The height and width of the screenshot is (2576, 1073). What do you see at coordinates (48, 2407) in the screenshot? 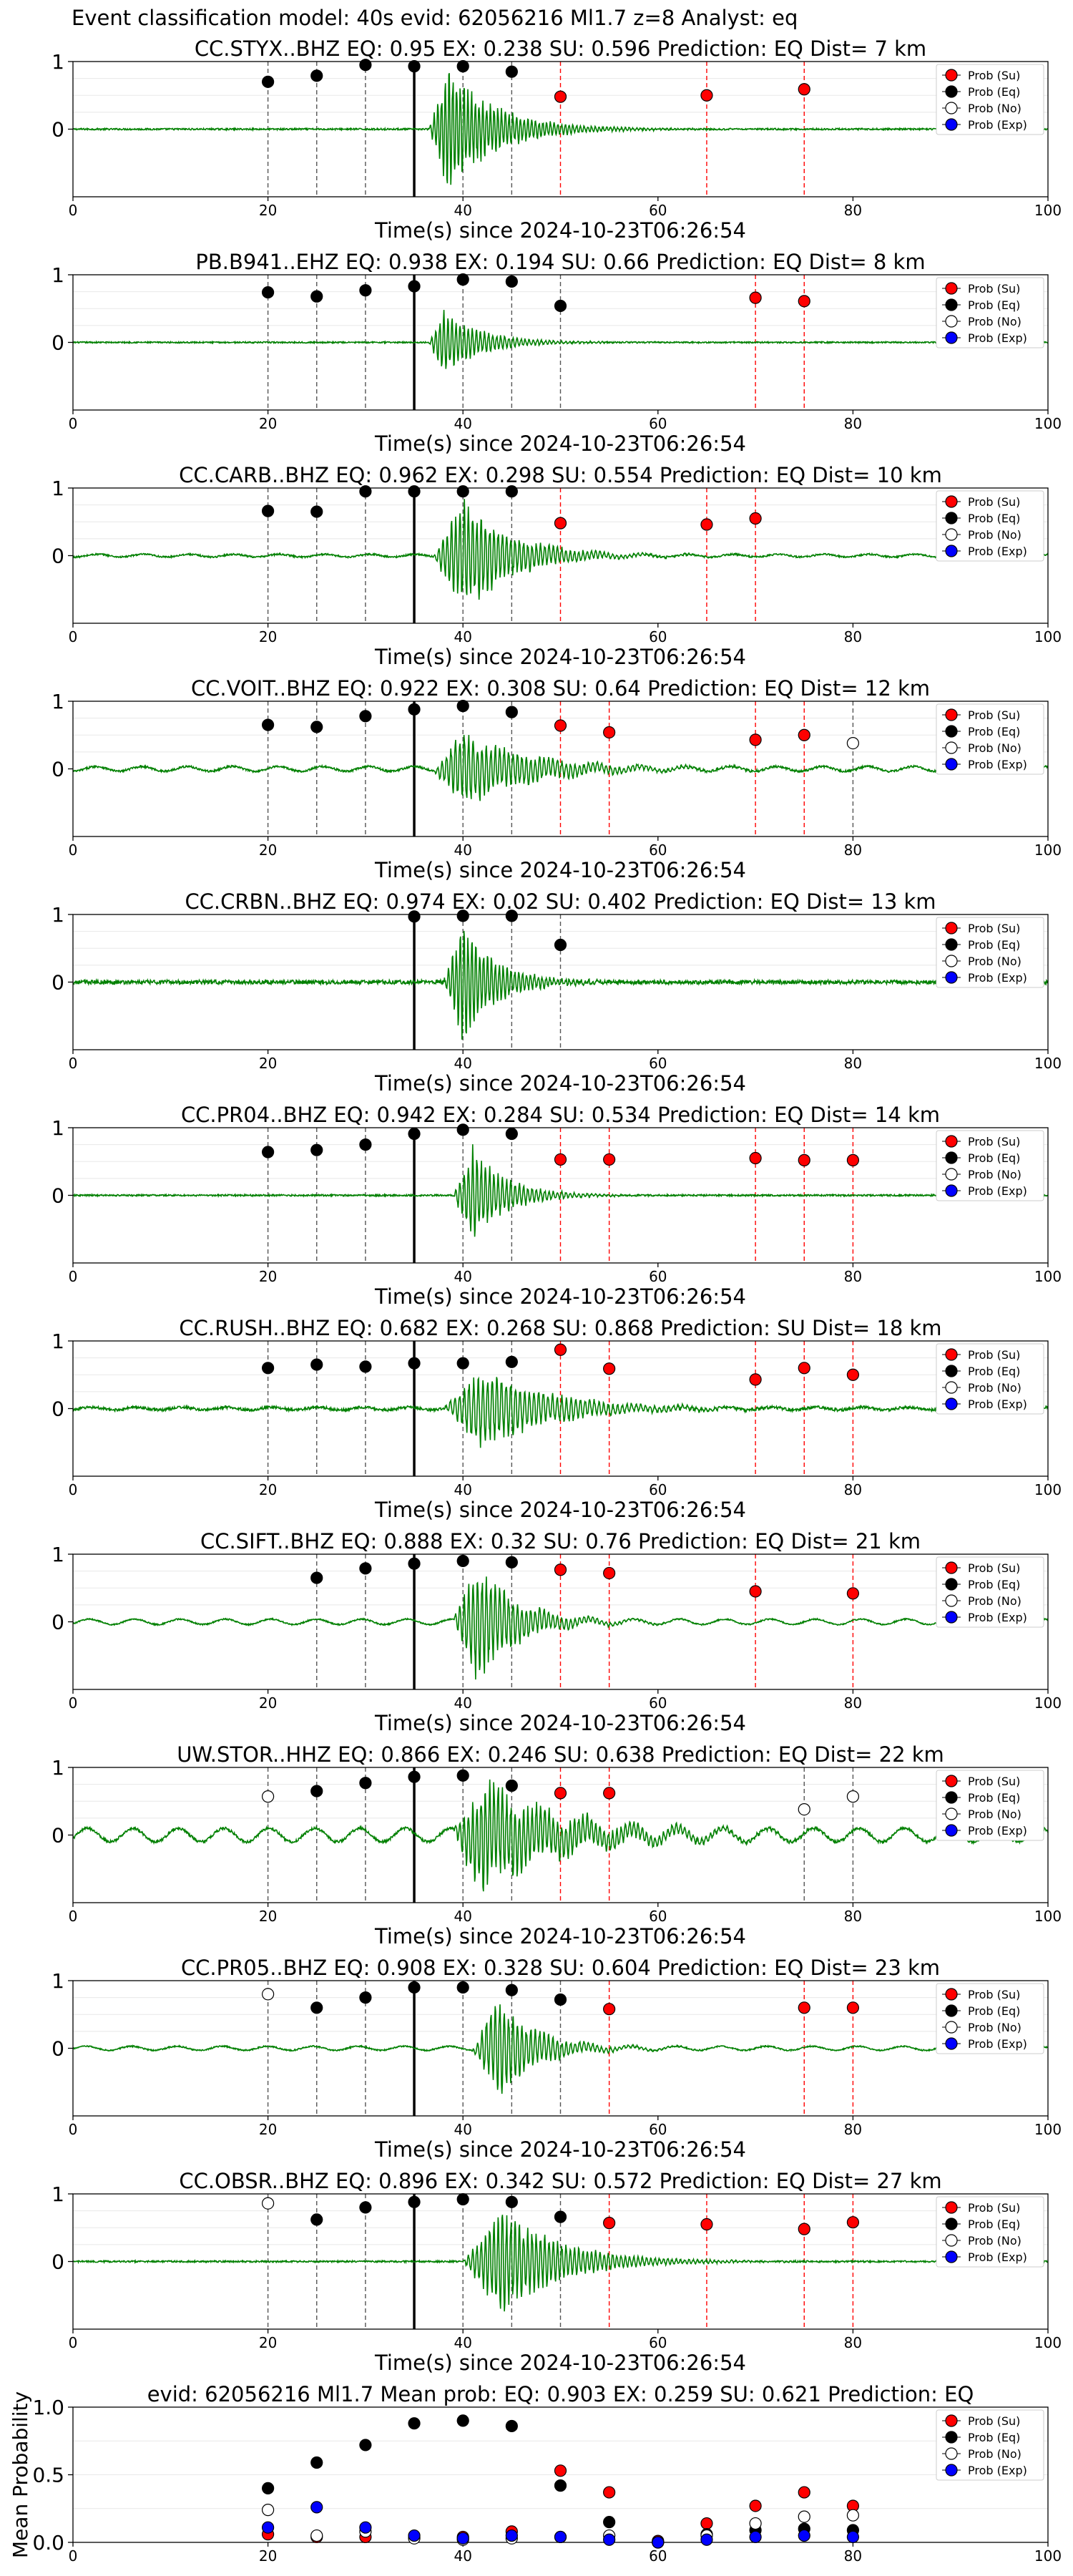
I see `y-tick-label: 1.0` at bounding box center [48, 2407].